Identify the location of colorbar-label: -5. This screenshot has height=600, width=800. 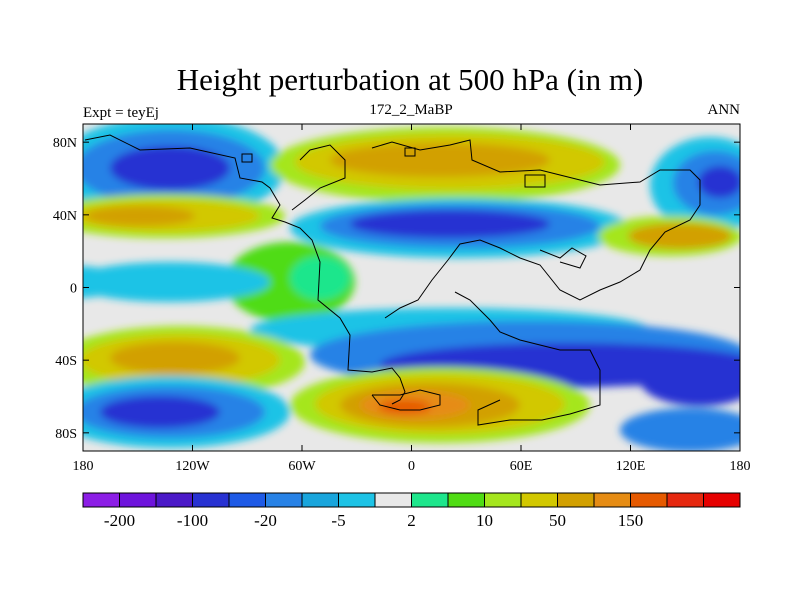
(338, 520).